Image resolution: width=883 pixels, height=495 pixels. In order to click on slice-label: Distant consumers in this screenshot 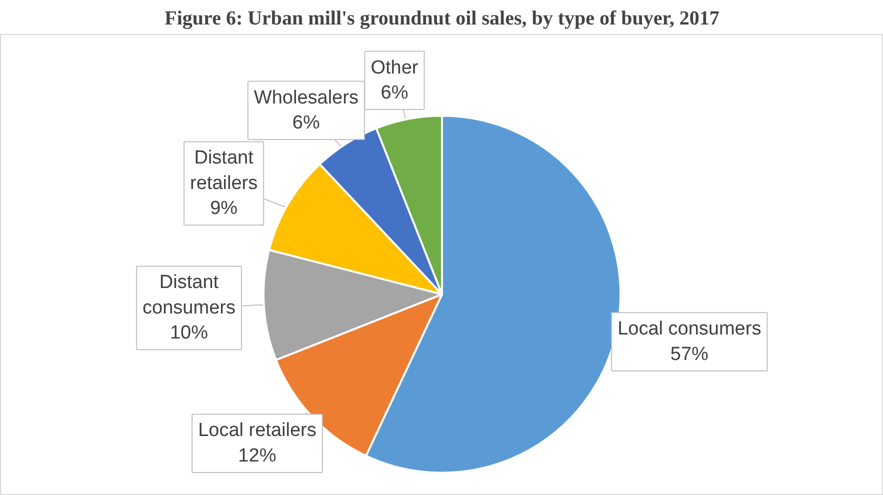, I will do `click(189, 295)`.